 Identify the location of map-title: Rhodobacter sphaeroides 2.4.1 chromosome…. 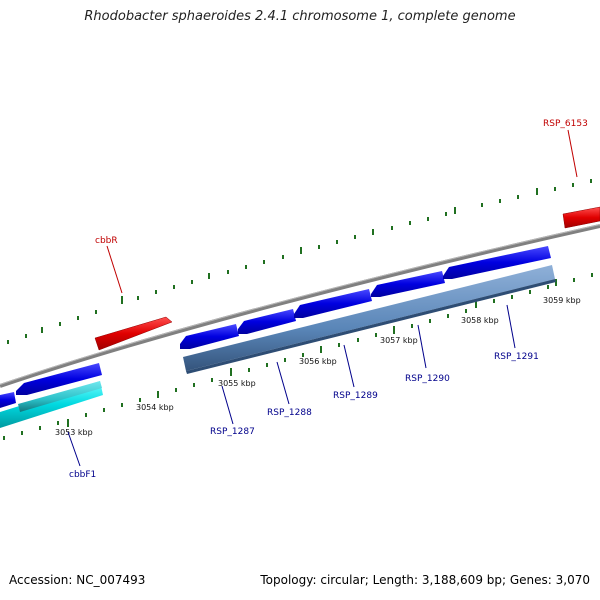
(300, 16).